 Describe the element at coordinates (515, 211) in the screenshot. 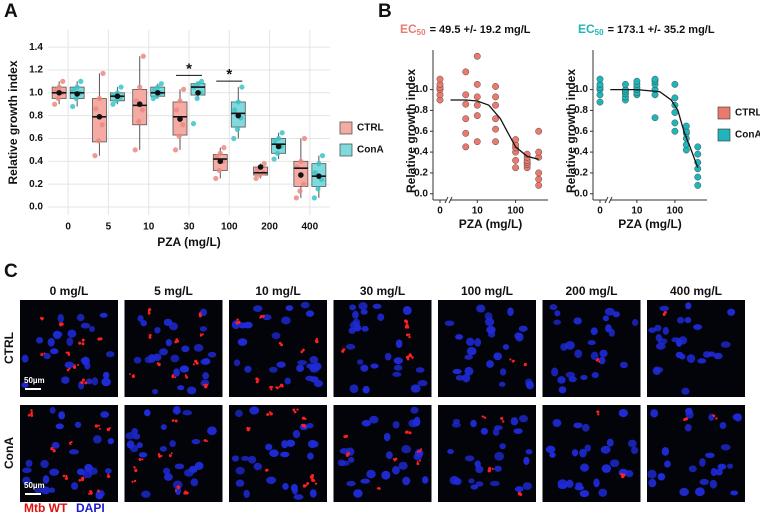

I see `x-tick-label: 100` at that location.